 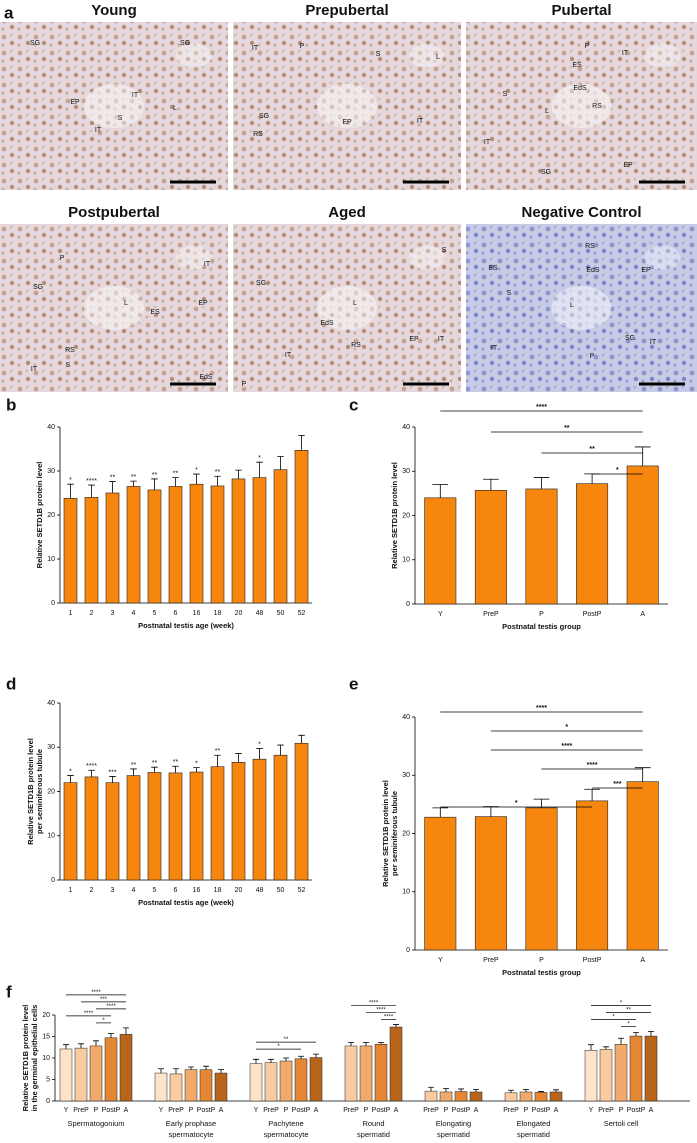 What do you see at coordinates (302, 613) in the screenshot?
I see `x-tick-label: 52` at bounding box center [302, 613].